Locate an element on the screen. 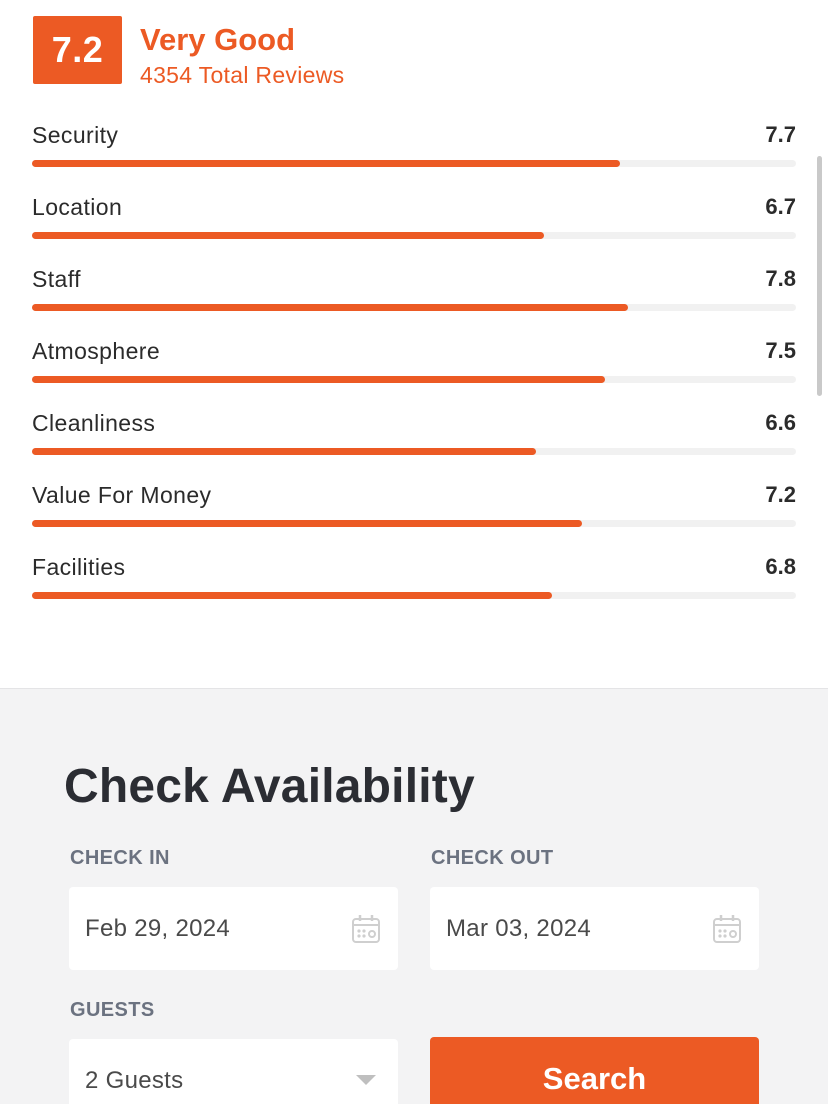 The image size is (828, 1104). category-score: 6.8 is located at coordinates (780, 566).